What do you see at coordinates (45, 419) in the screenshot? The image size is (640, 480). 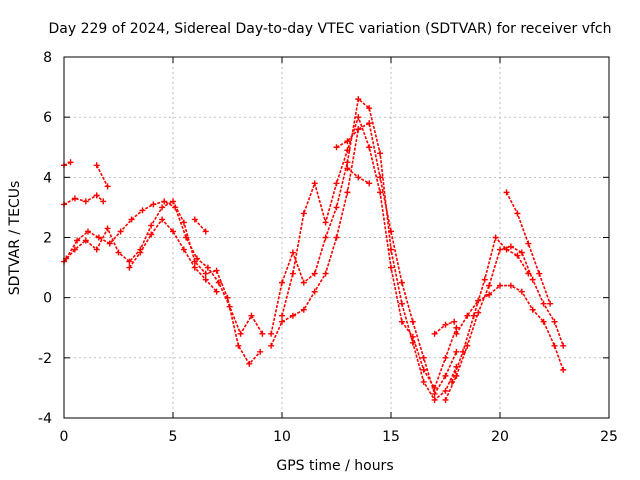 I see `y-tick-label: -4` at bounding box center [45, 419].